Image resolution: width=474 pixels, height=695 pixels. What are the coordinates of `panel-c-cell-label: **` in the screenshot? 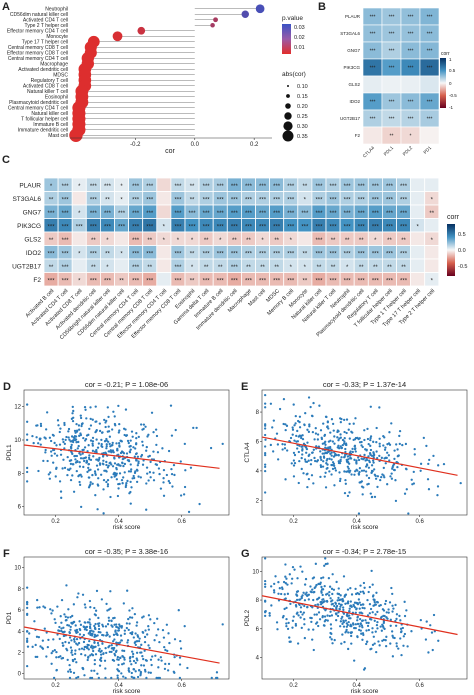 It's located at (93, 241).